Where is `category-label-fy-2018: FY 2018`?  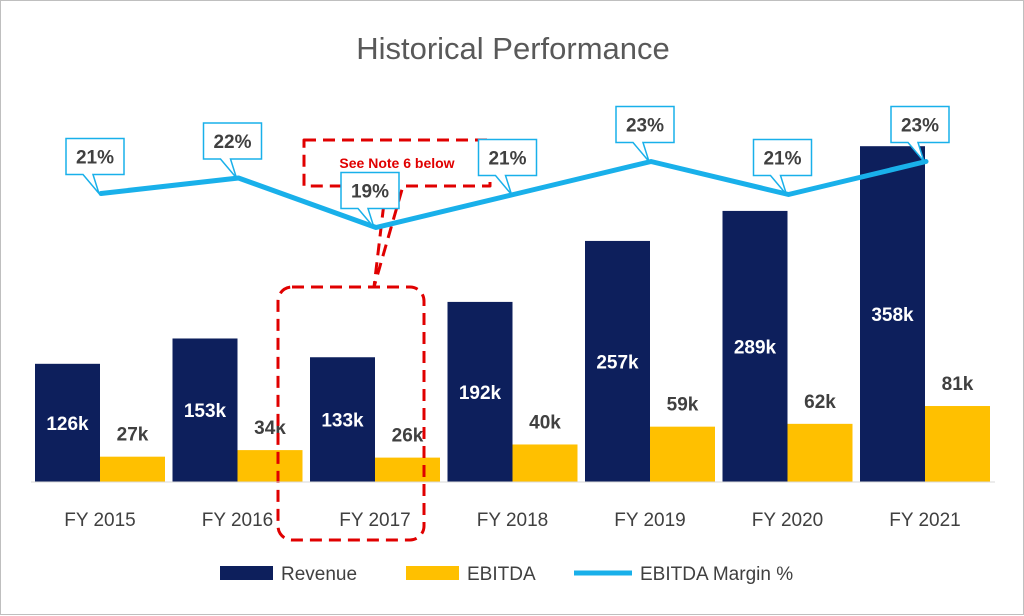 category-label-fy-2018: FY 2018 is located at coordinates (512, 520).